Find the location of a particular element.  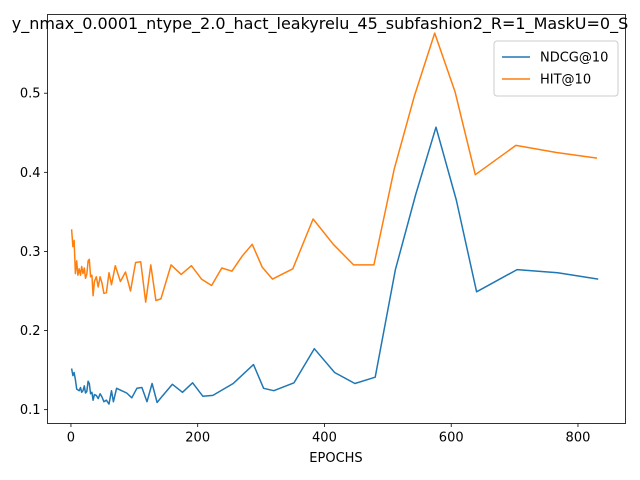

legend: NDCG@10 HIT@10 is located at coordinates (556, 68).